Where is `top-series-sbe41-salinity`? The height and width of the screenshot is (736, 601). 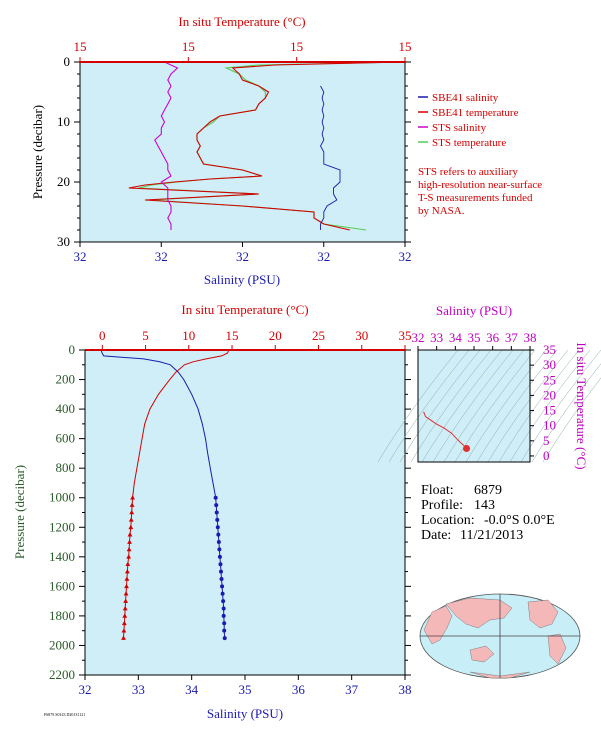 top-series-sbe41-salinity is located at coordinates (330, 157).